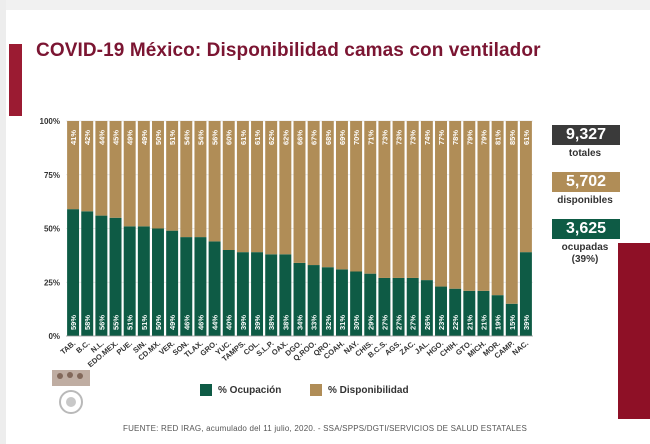 Image resolution: width=650 pixels, height=444 pixels. I want to click on legend-occupancy-swatch, so click(206, 390).